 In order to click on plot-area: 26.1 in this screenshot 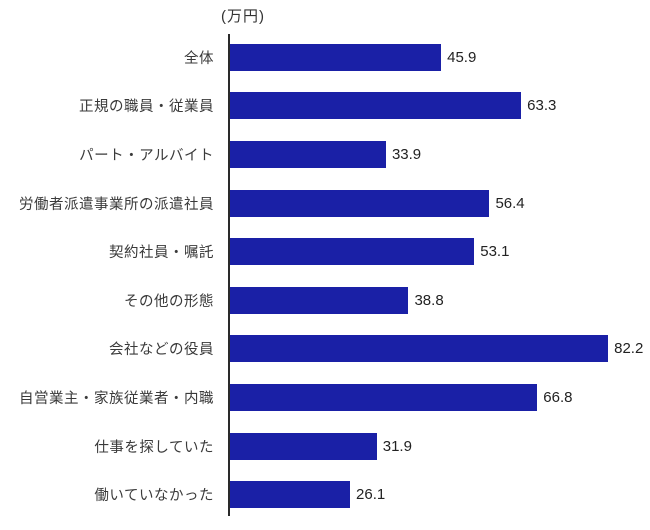, I will do `click(440, 495)`.